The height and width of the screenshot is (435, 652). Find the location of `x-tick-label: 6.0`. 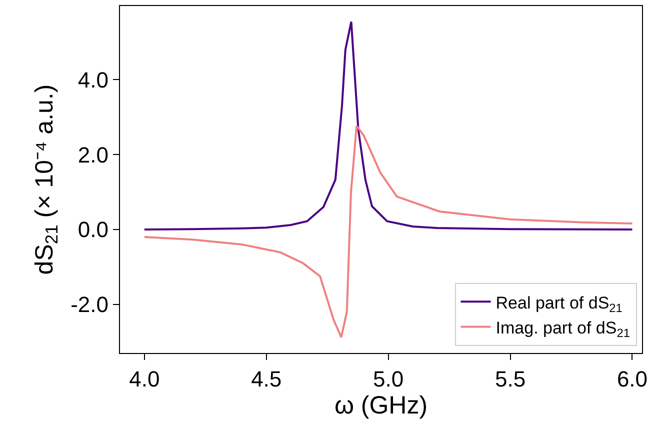

x-tick-label: 6.0 is located at coordinates (632, 379).